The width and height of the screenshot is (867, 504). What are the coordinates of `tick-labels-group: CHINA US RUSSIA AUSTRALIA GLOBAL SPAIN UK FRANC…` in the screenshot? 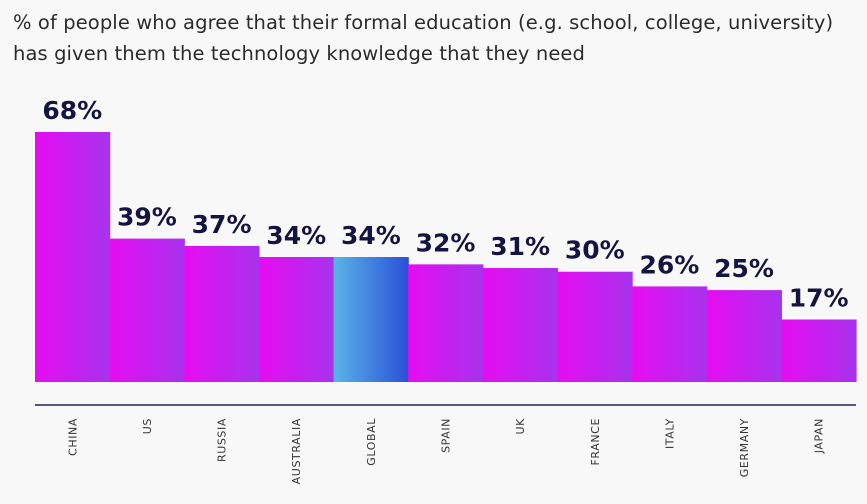 It's located at (445, 451).